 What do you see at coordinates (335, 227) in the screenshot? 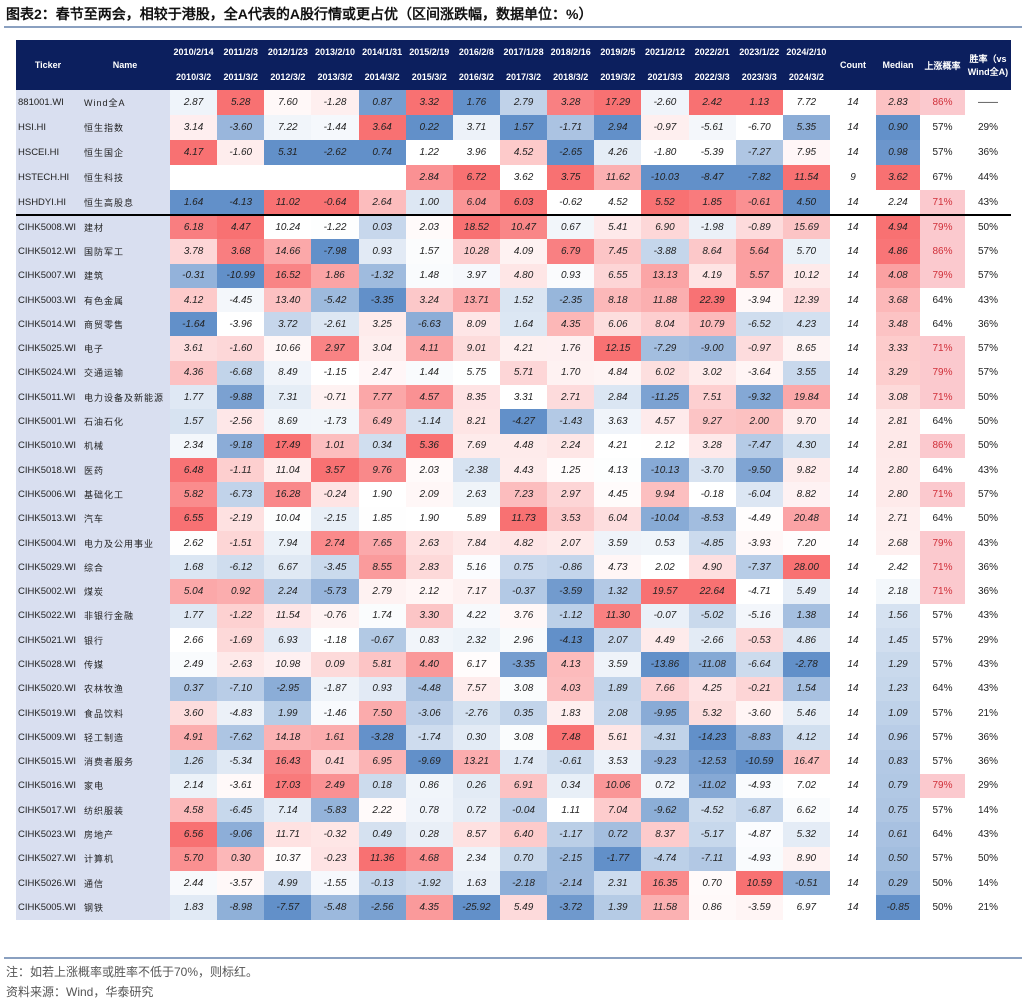
I see `return-cell: -1.22` at bounding box center [335, 227].